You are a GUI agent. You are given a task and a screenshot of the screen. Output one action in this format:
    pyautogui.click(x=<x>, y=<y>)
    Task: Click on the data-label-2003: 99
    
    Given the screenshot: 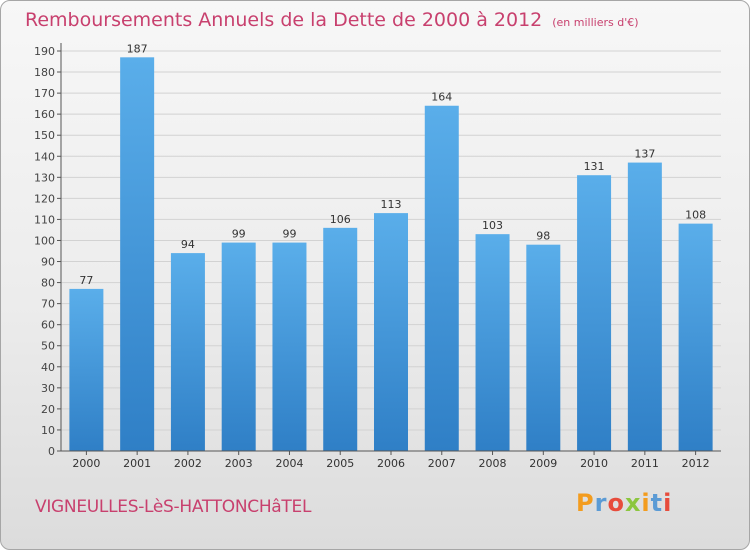 What is the action you would take?
    pyautogui.click(x=239, y=234)
    